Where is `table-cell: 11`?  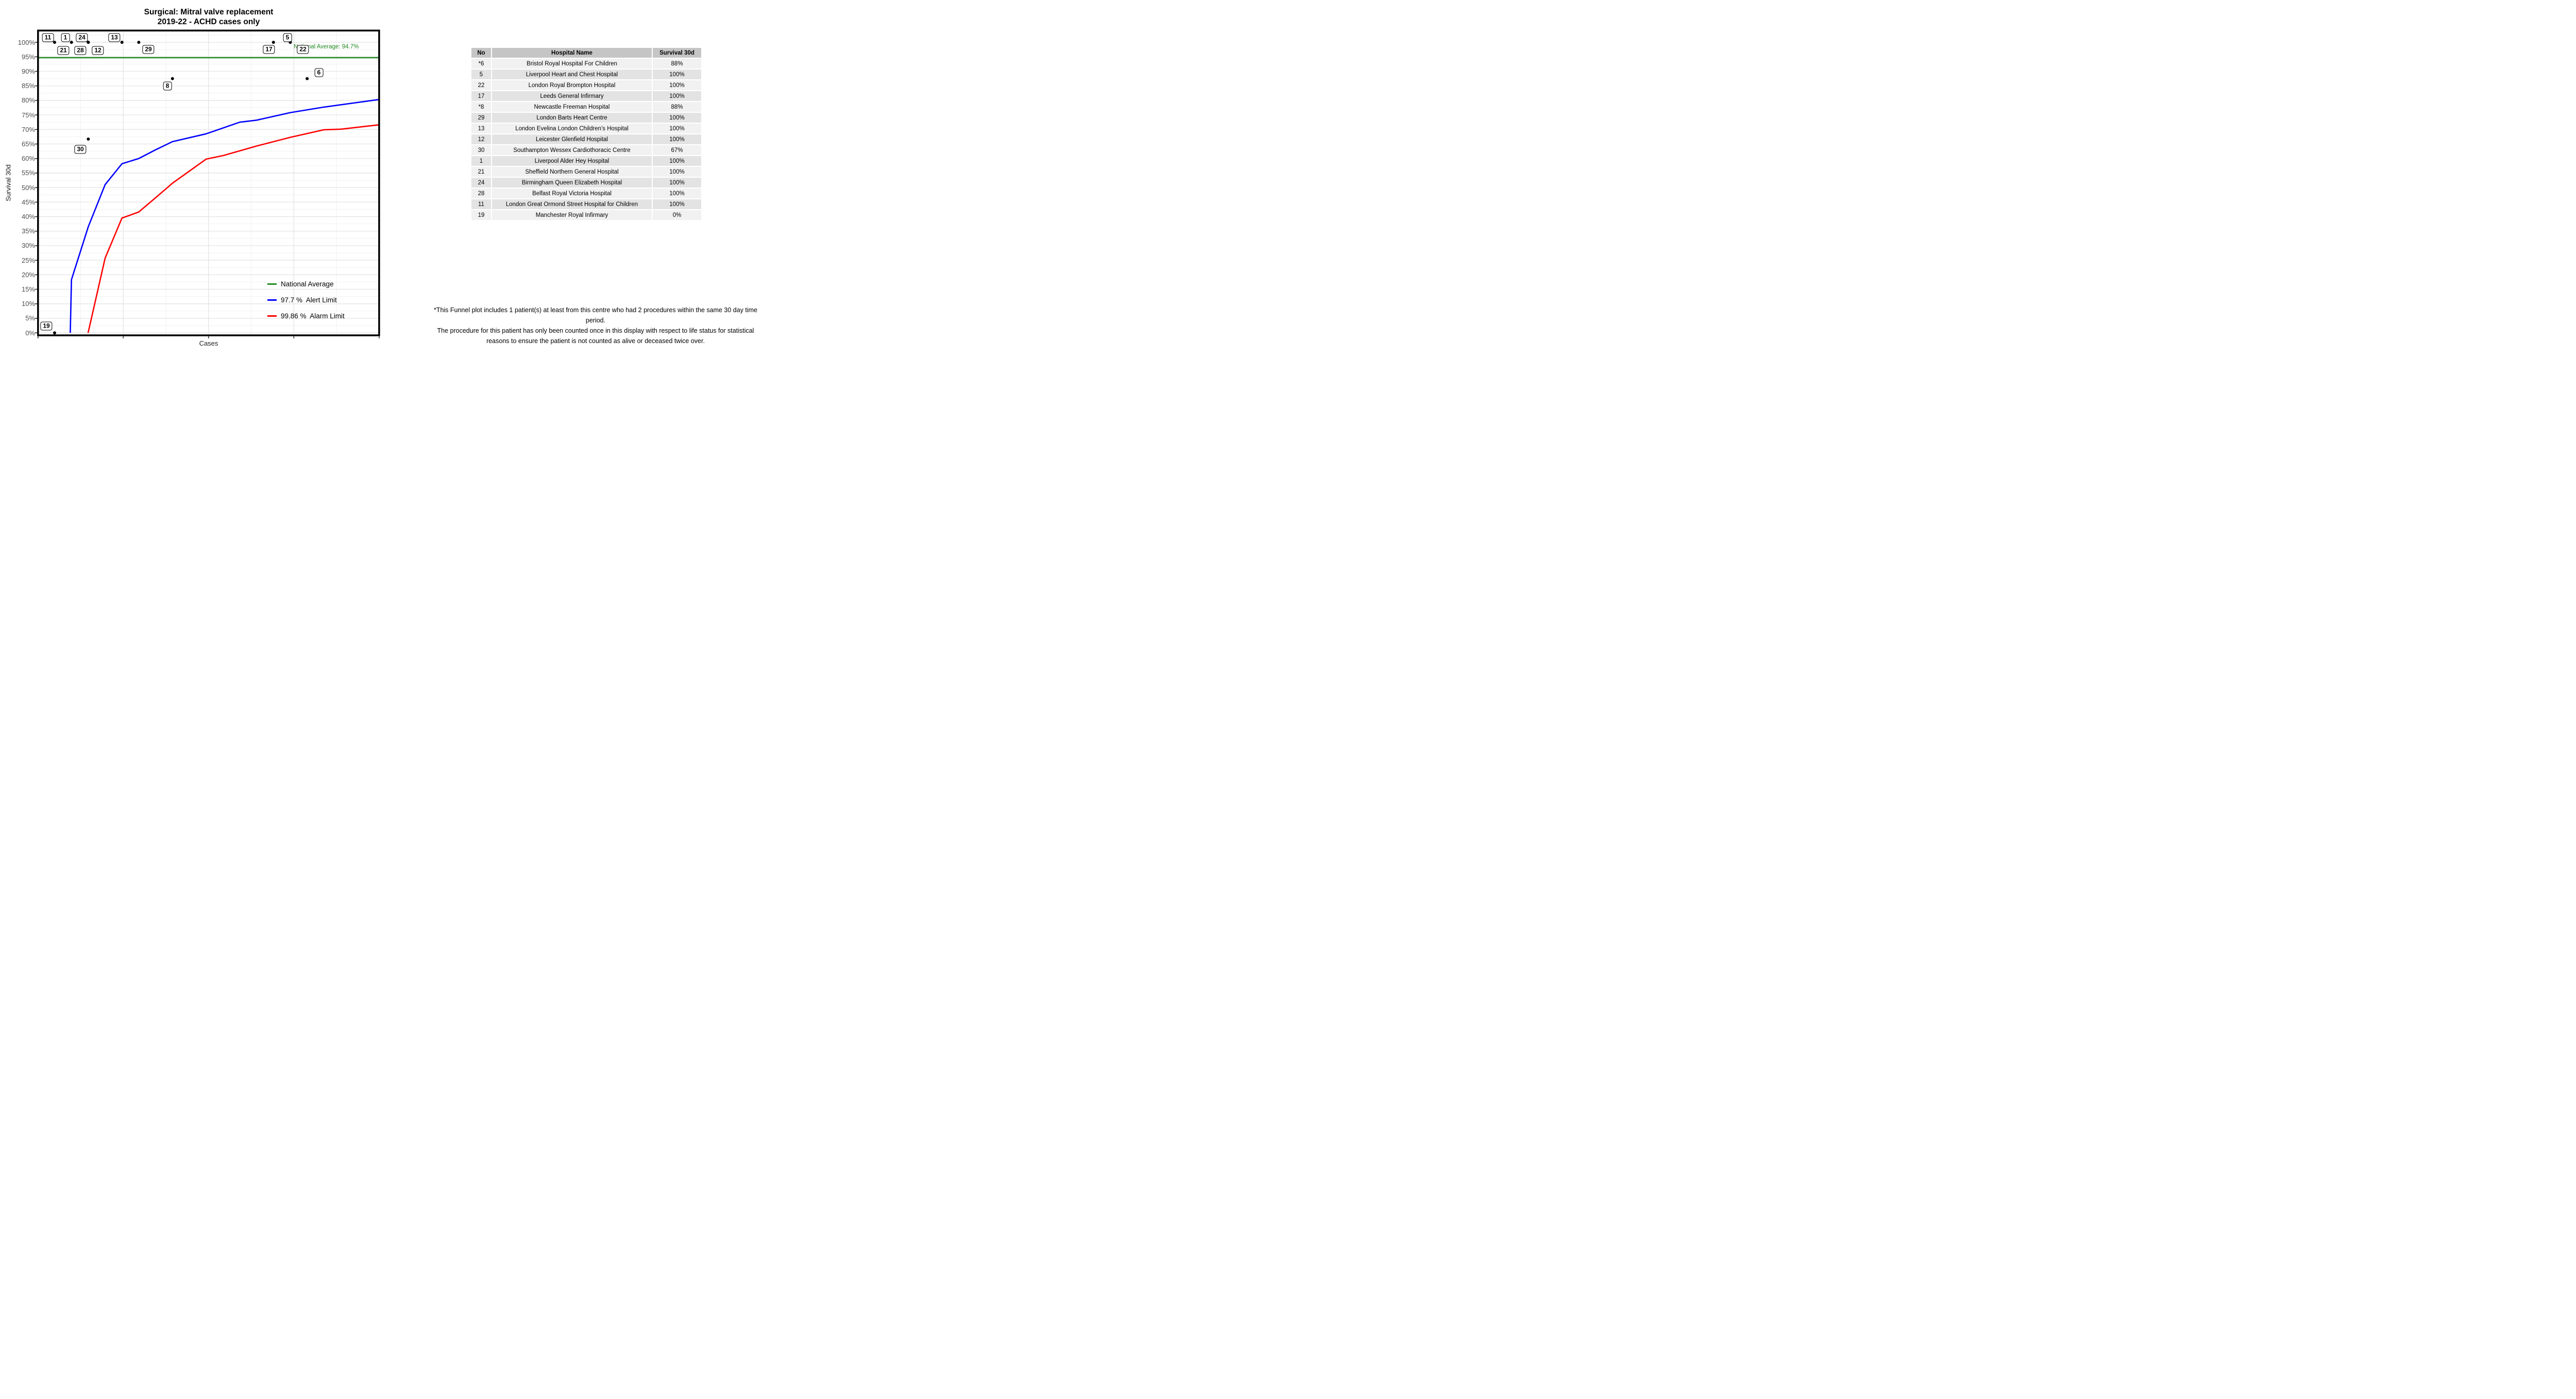
table-cell: 11 is located at coordinates (481, 204).